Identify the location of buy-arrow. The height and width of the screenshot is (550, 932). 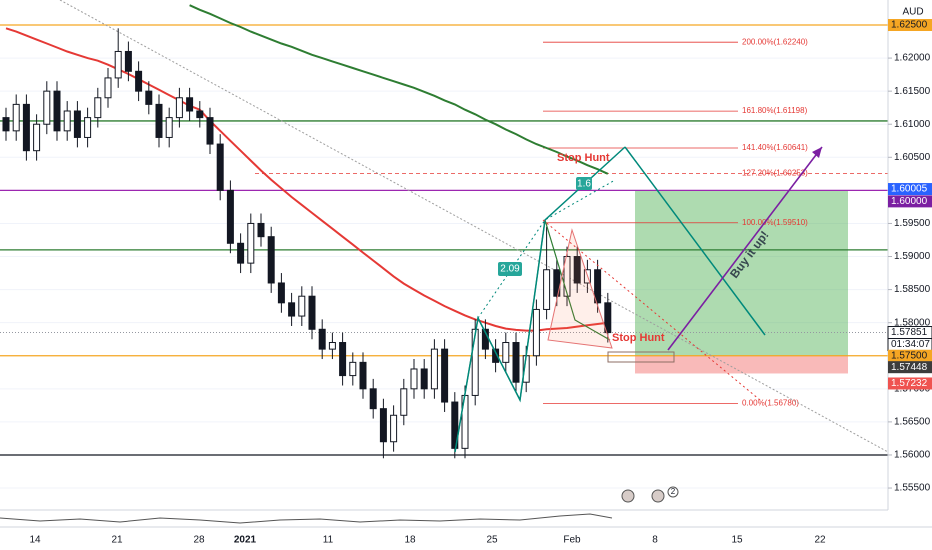
(745, 248).